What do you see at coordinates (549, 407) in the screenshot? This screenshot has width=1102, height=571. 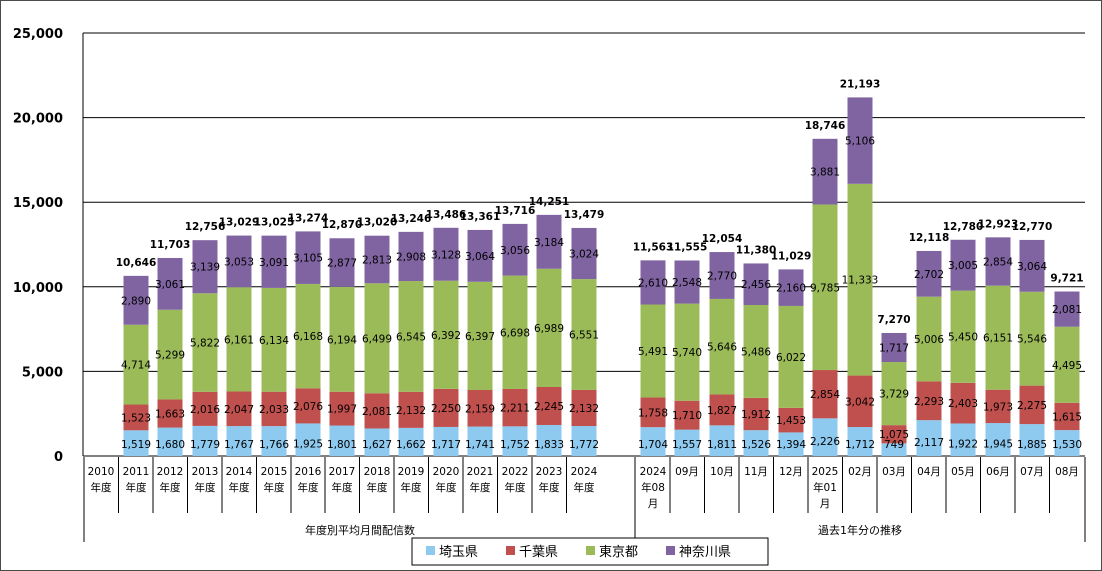 I see `data-label: 2,245` at bounding box center [549, 407].